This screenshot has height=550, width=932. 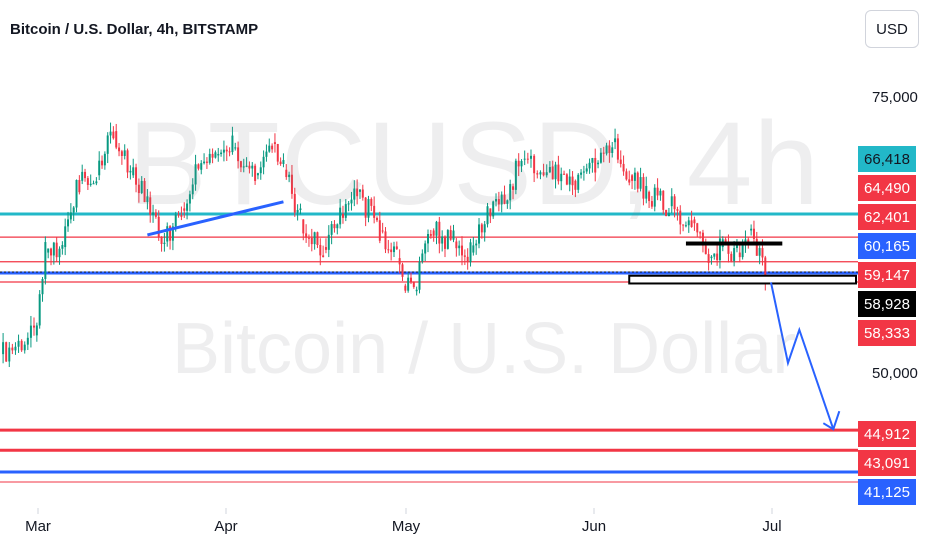 What do you see at coordinates (406, 526) in the screenshot?
I see `time-axis-tick: May` at bounding box center [406, 526].